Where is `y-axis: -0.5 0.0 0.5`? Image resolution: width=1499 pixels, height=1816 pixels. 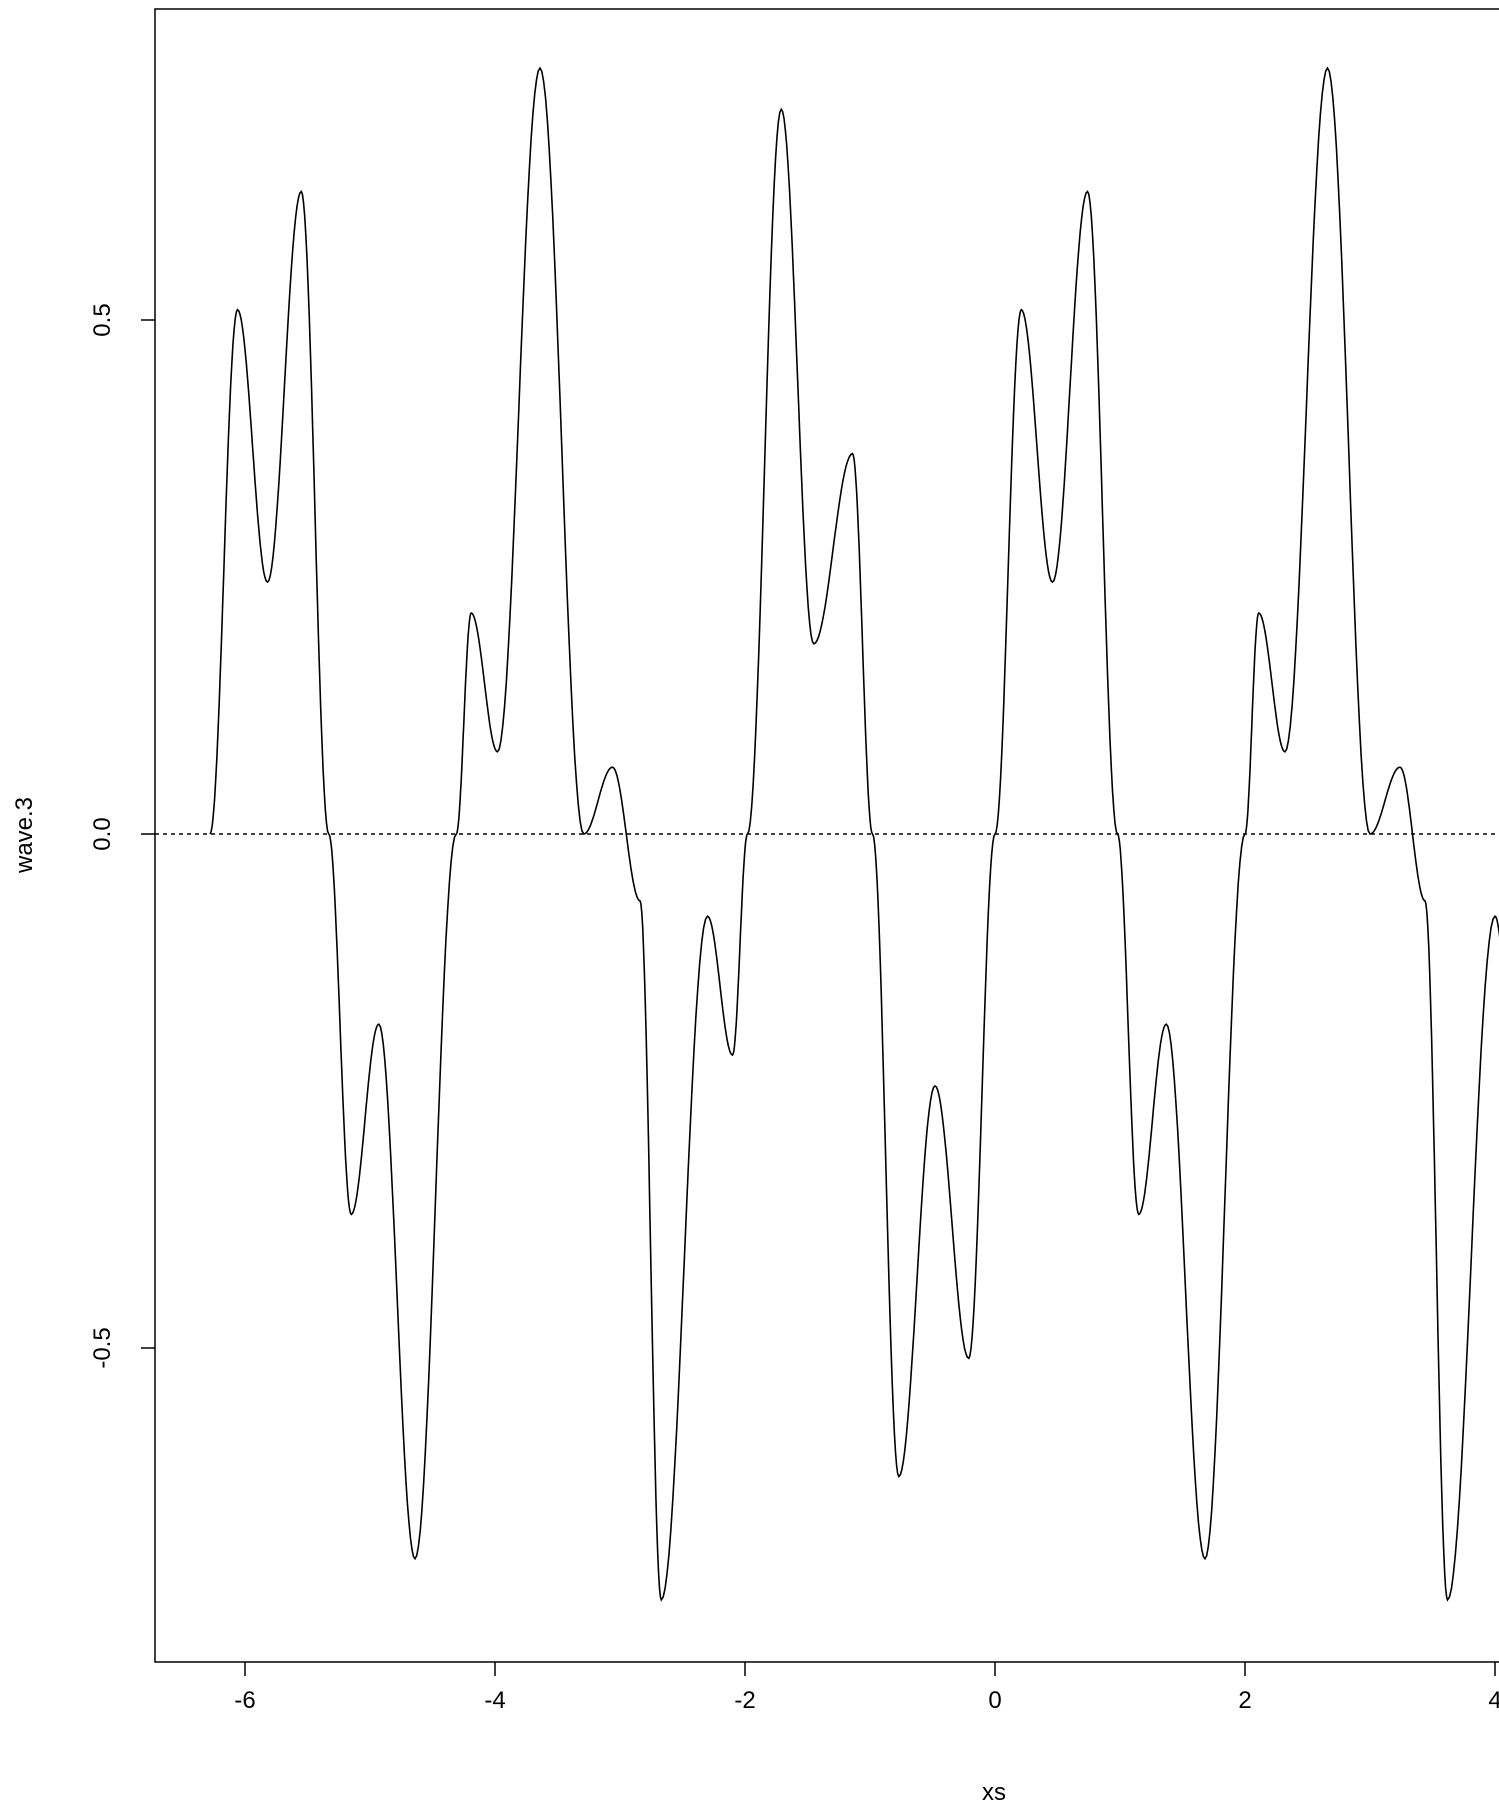 y-axis: -0.5 0.0 0.5 is located at coordinates (122, 836).